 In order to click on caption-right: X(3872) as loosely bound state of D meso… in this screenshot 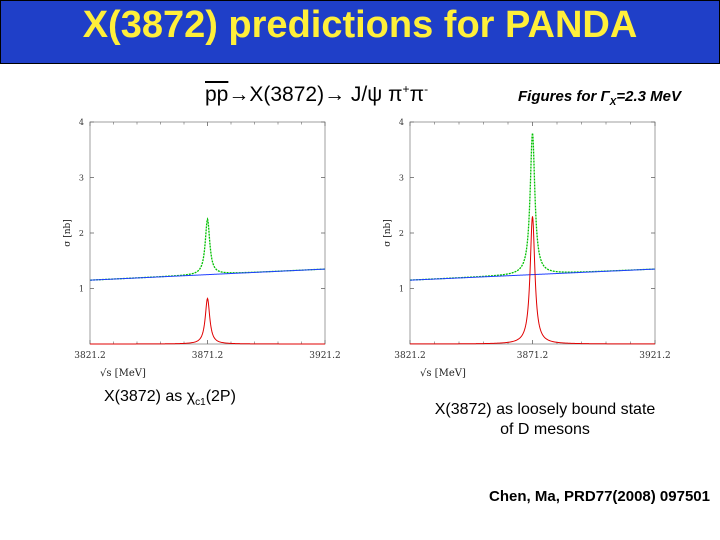, I will do `click(545, 420)`.